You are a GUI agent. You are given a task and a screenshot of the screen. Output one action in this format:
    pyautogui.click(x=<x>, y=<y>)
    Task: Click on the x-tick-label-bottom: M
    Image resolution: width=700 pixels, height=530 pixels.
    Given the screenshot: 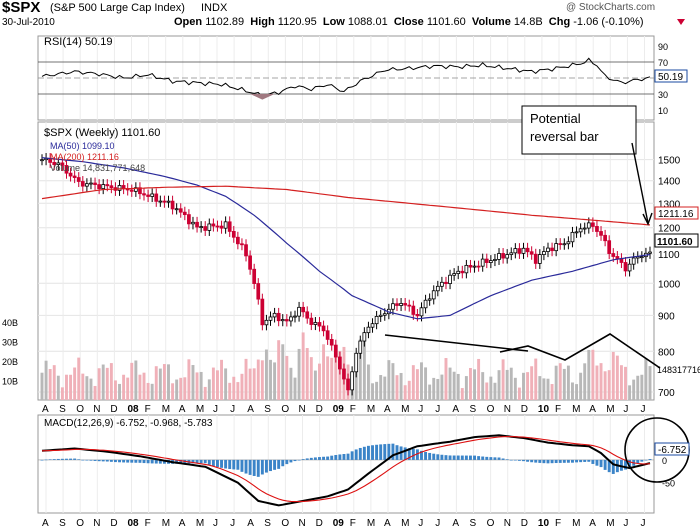 What is the action you would take?
    pyautogui.click(x=576, y=523)
    